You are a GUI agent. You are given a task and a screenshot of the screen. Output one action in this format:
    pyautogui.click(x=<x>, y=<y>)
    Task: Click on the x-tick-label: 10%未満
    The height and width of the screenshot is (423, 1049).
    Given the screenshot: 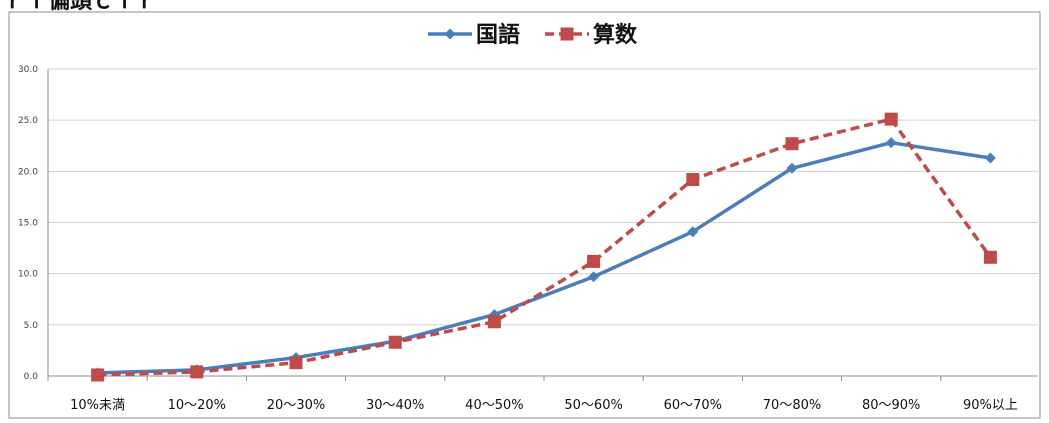 What is the action you would take?
    pyautogui.click(x=97, y=405)
    